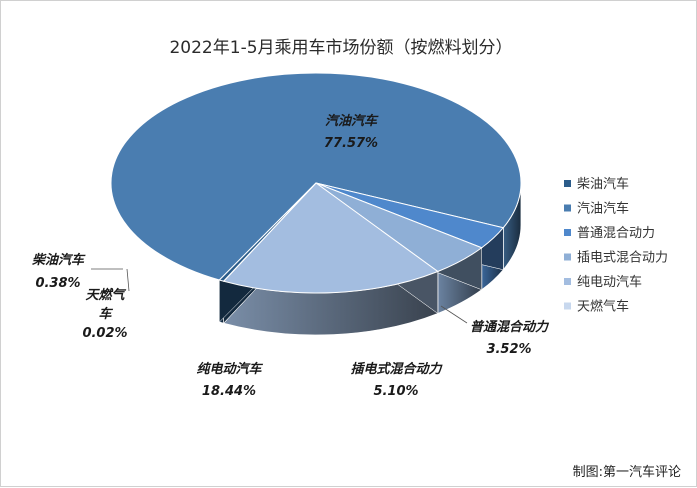  I want to click on chart-title: 2022年1-5月乘用车市场份额（按燃料划分）, so click(340, 48).